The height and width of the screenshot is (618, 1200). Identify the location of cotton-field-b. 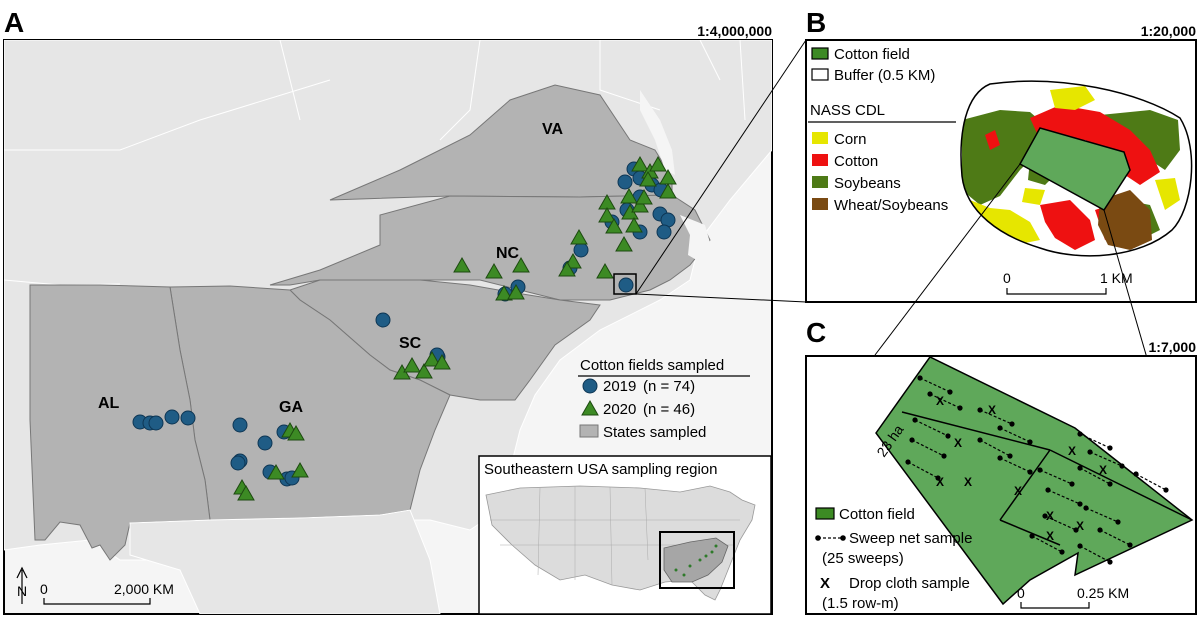
(1074, 169).